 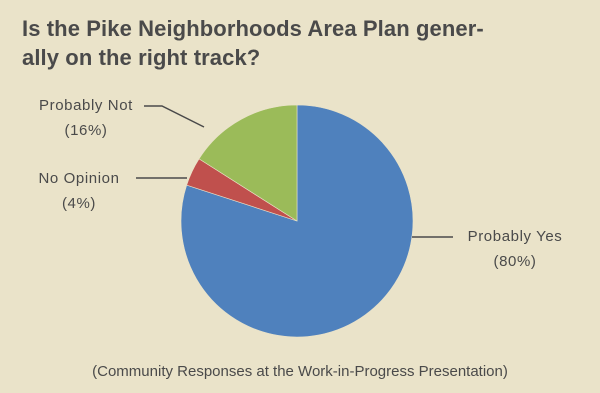 I want to click on slice-label-probably-yes: Probably Yes, so click(x=515, y=236).